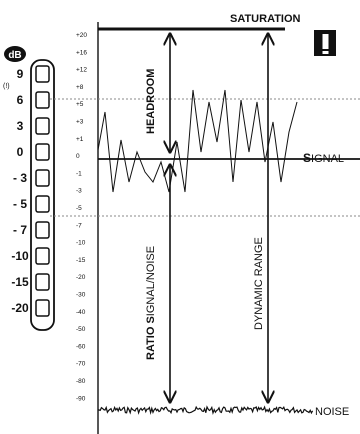  Describe the element at coordinates (79, 225) in the screenshot. I see `scale-label: -7` at that location.